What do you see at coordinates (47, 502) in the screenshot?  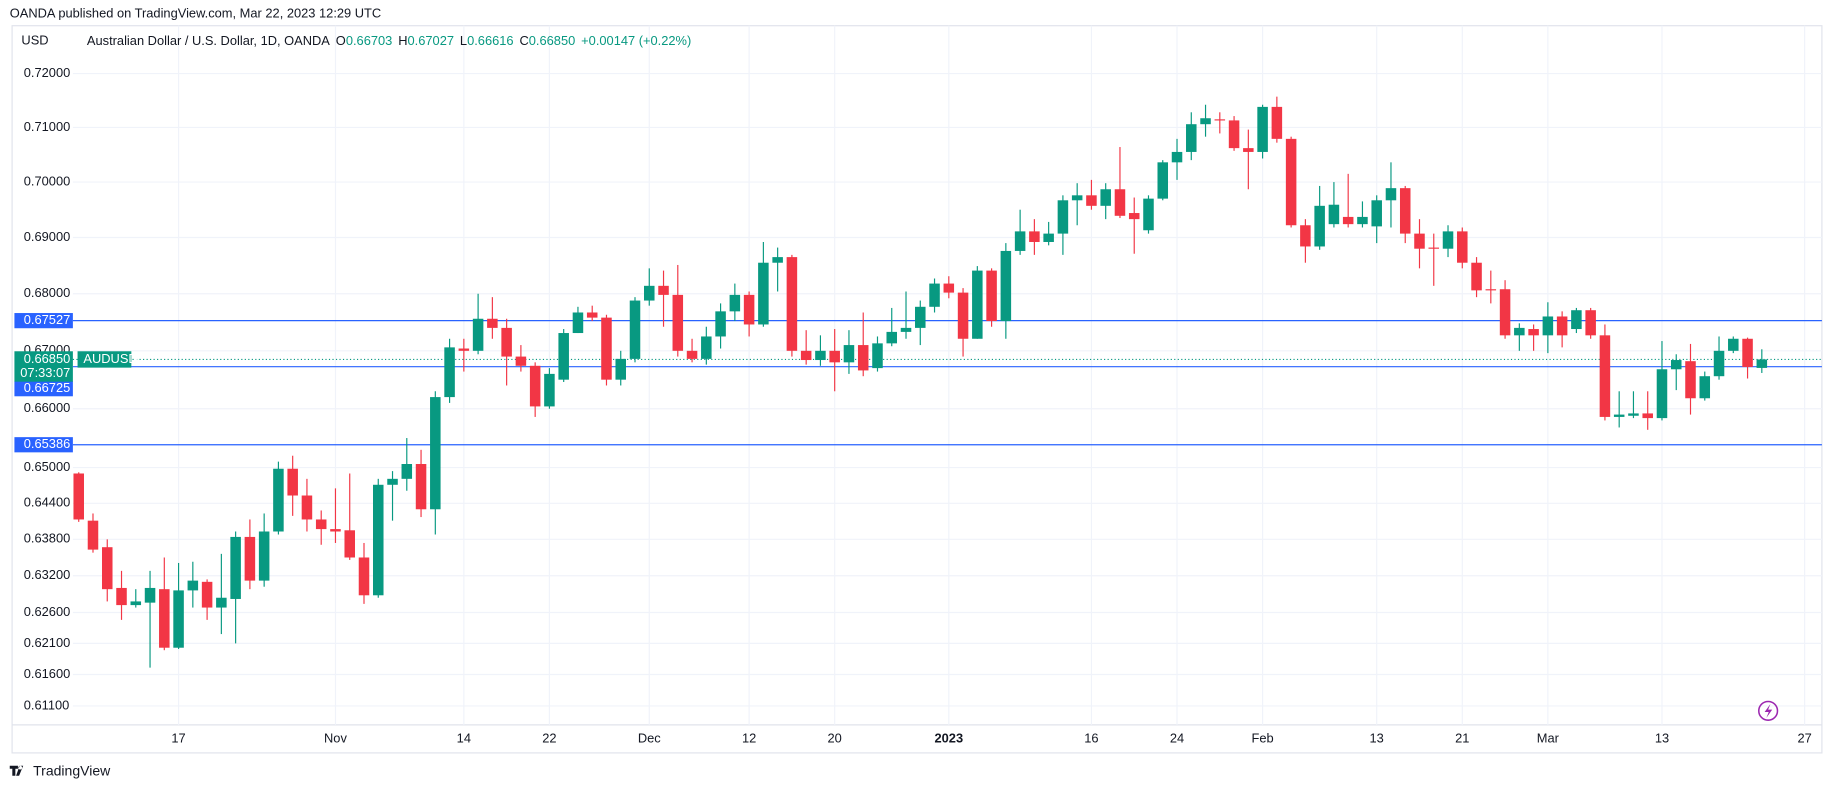 I see `y-tick-label: 0.64400` at bounding box center [47, 502].